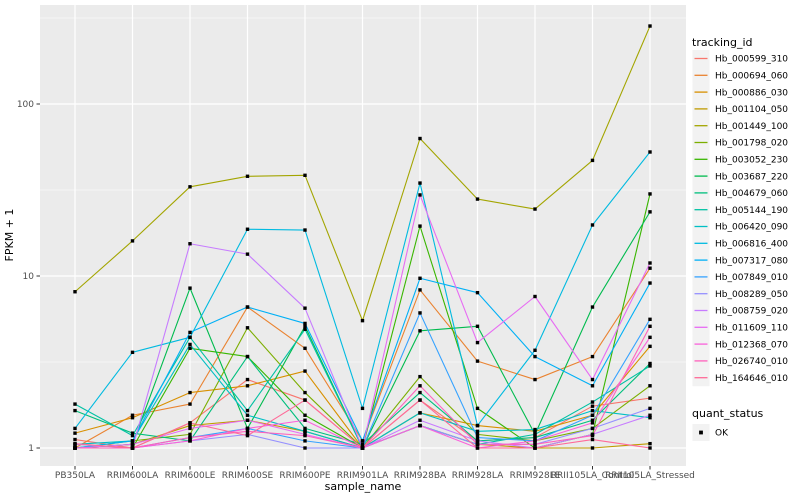 The image size is (800, 500). I want to click on legend-entry-label: Hb_001798_020, so click(751, 144).